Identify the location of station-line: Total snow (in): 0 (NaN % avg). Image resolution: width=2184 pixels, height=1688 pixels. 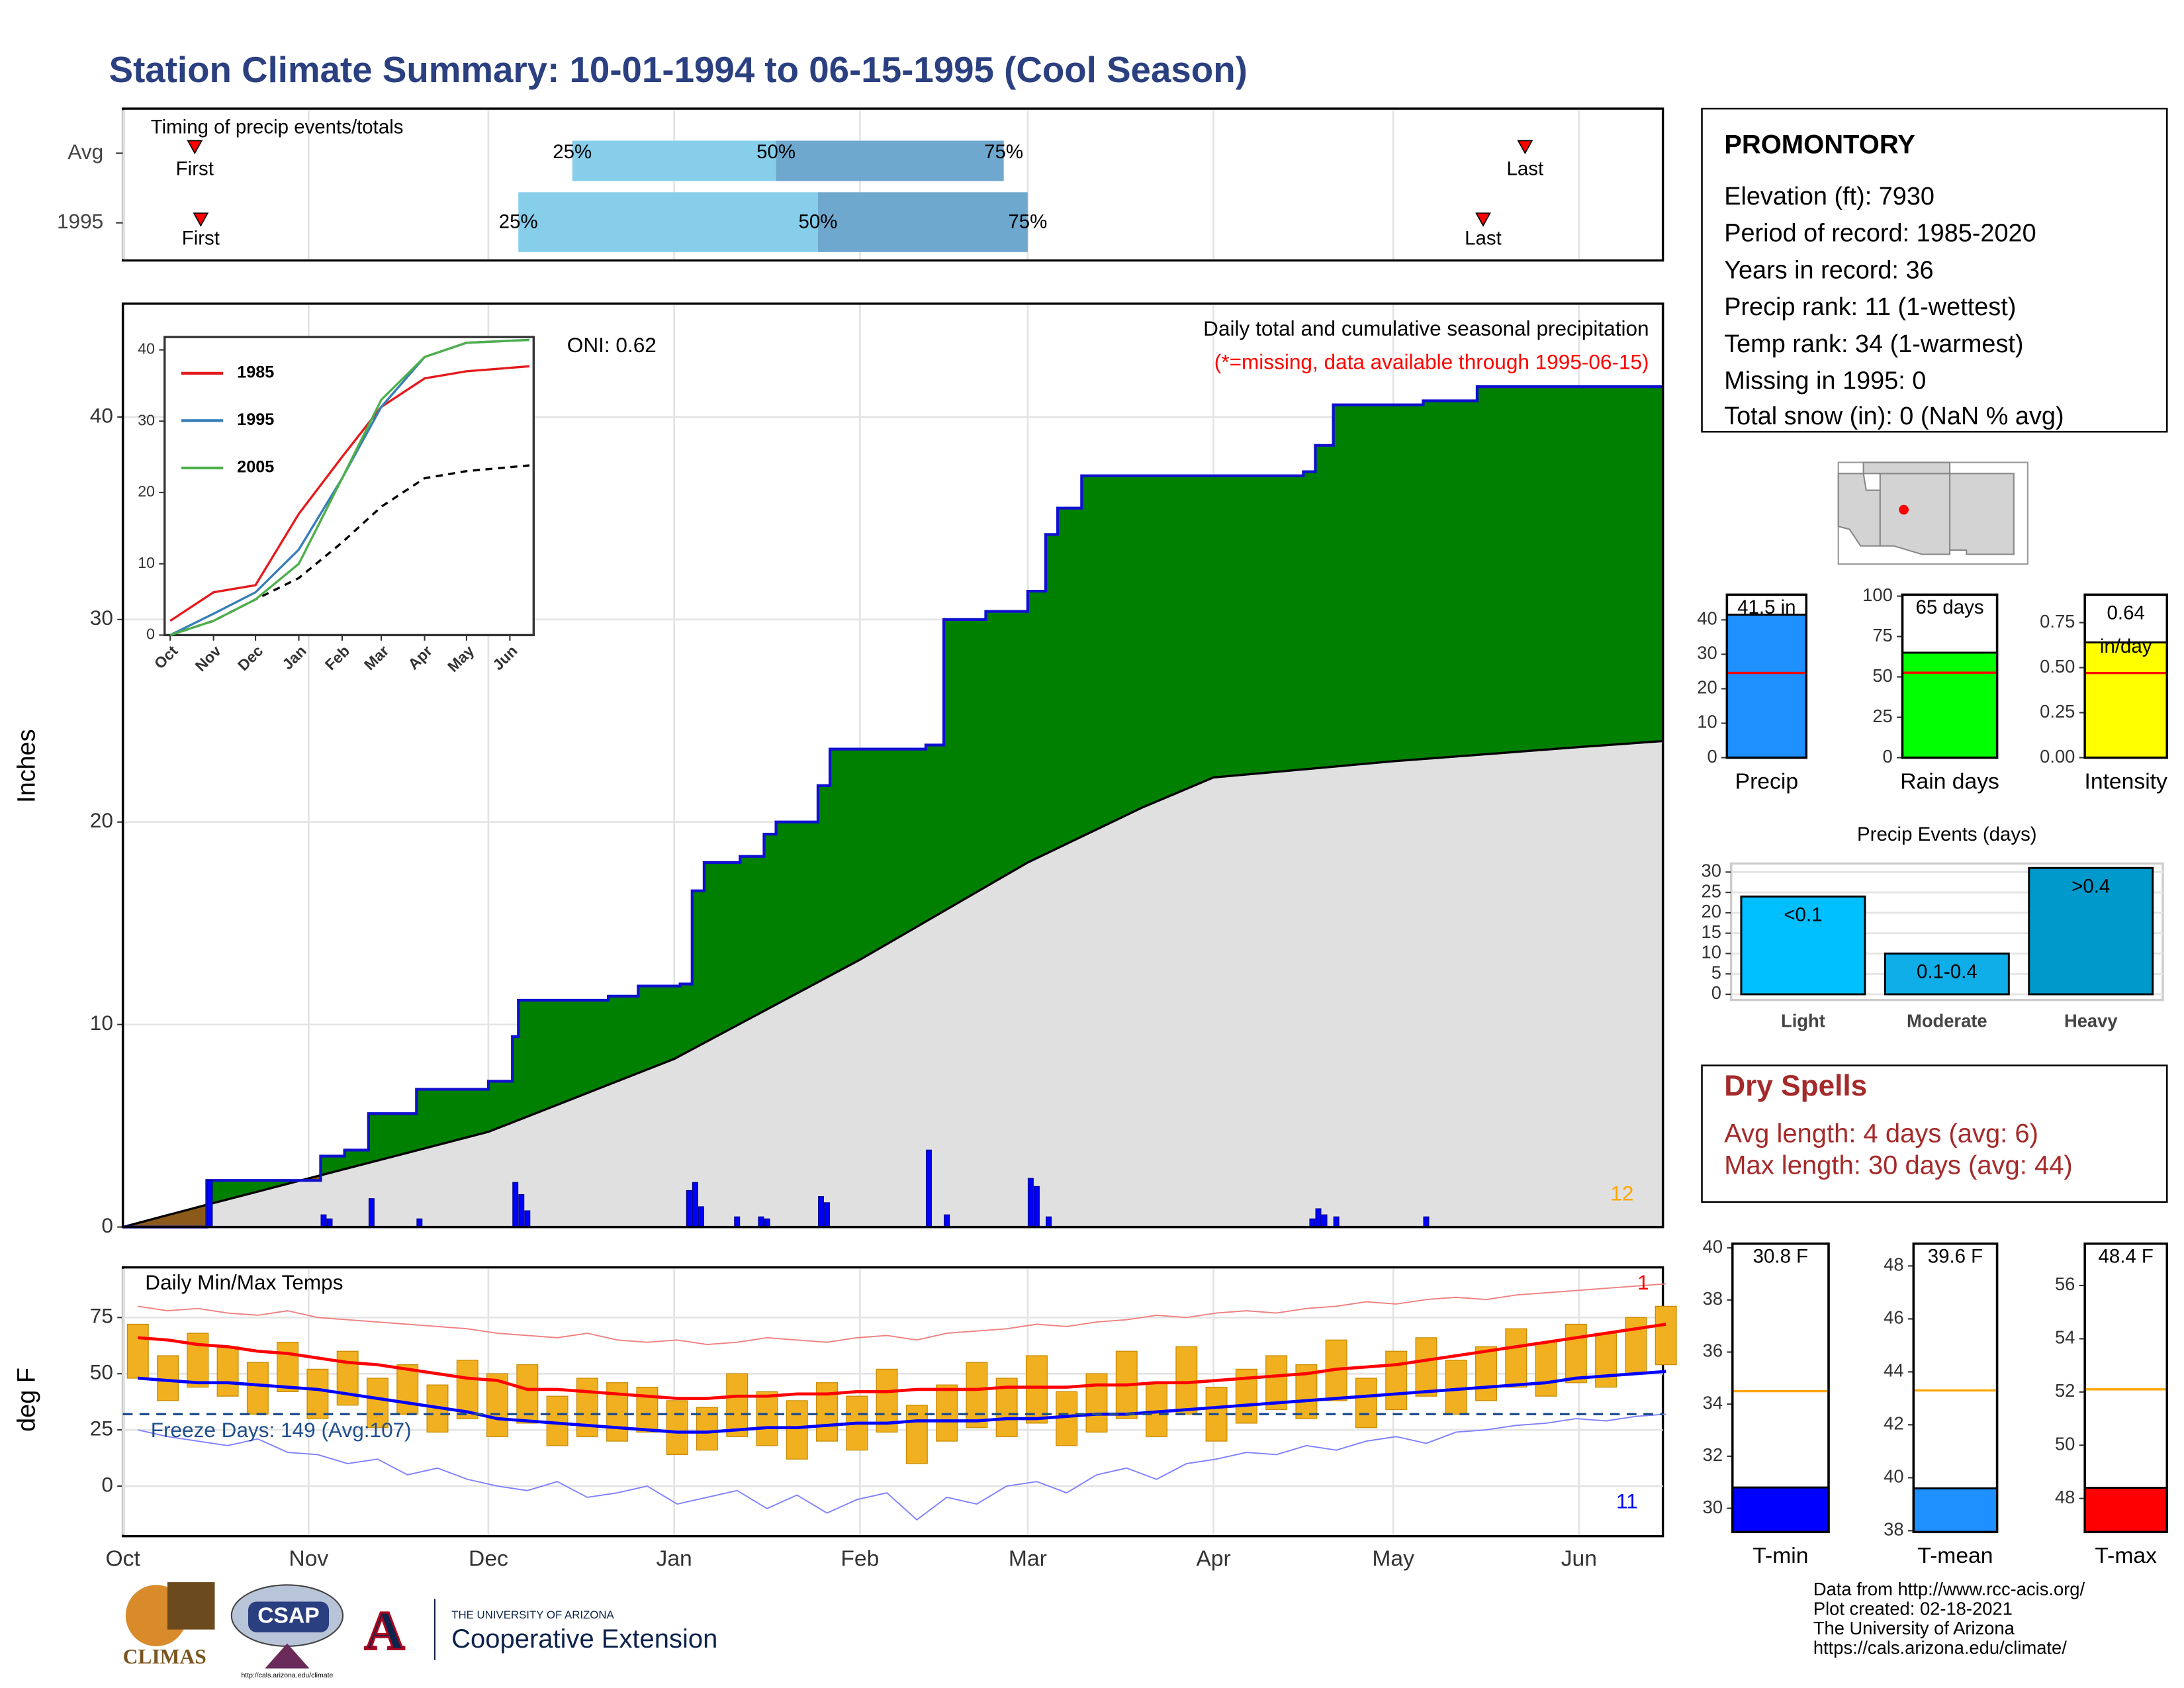
(1894, 416).